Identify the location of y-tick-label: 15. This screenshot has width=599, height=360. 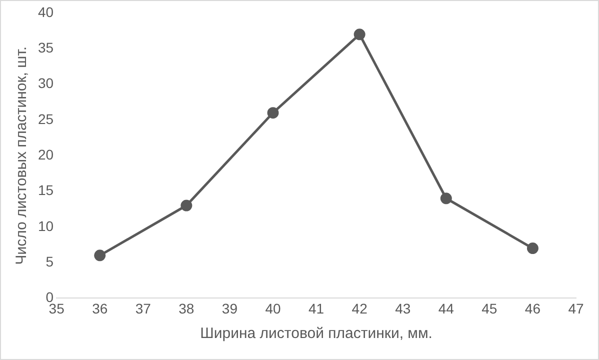
(46, 190).